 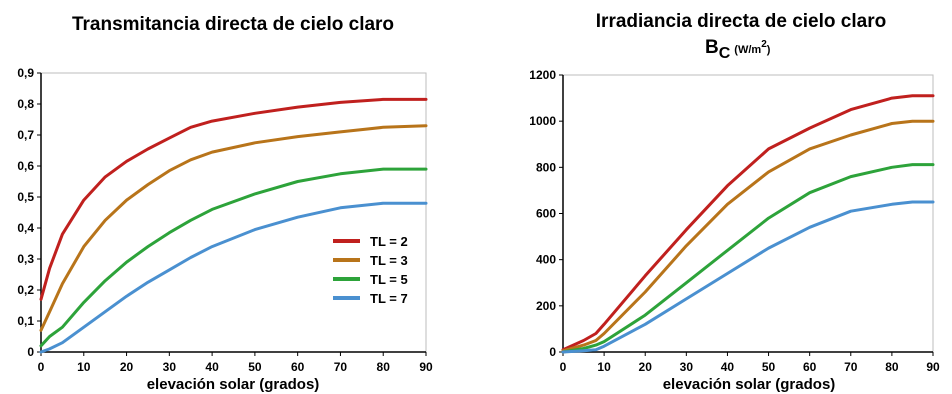 What do you see at coordinates (233, 24) in the screenshot?
I see `transmittance-title: Transmitancia directa de cielo claro` at bounding box center [233, 24].